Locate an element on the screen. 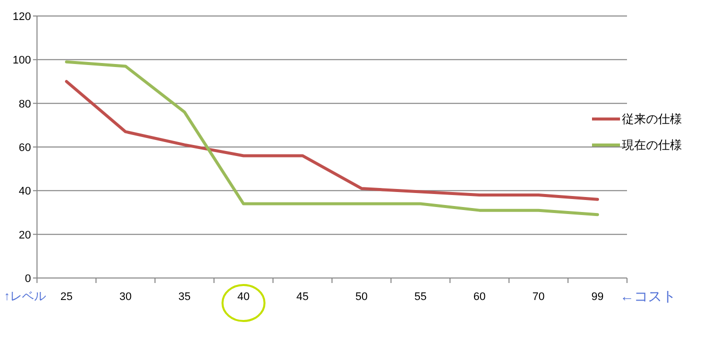 Image resolution: width=708 pixels, height=343 pixels. x-tick-label: 55 is located at coordinates (420, 297).